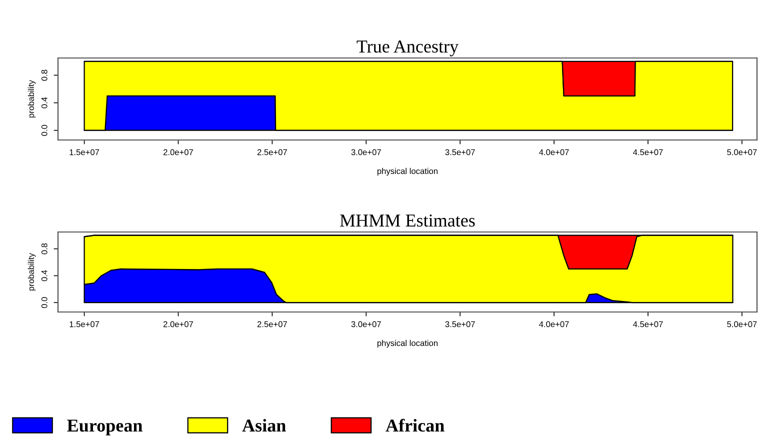  What do you see at coordinates (407, 48) in the screenshot?
I see `chart-title: True Ancestry` at bounding box center [407, 48].